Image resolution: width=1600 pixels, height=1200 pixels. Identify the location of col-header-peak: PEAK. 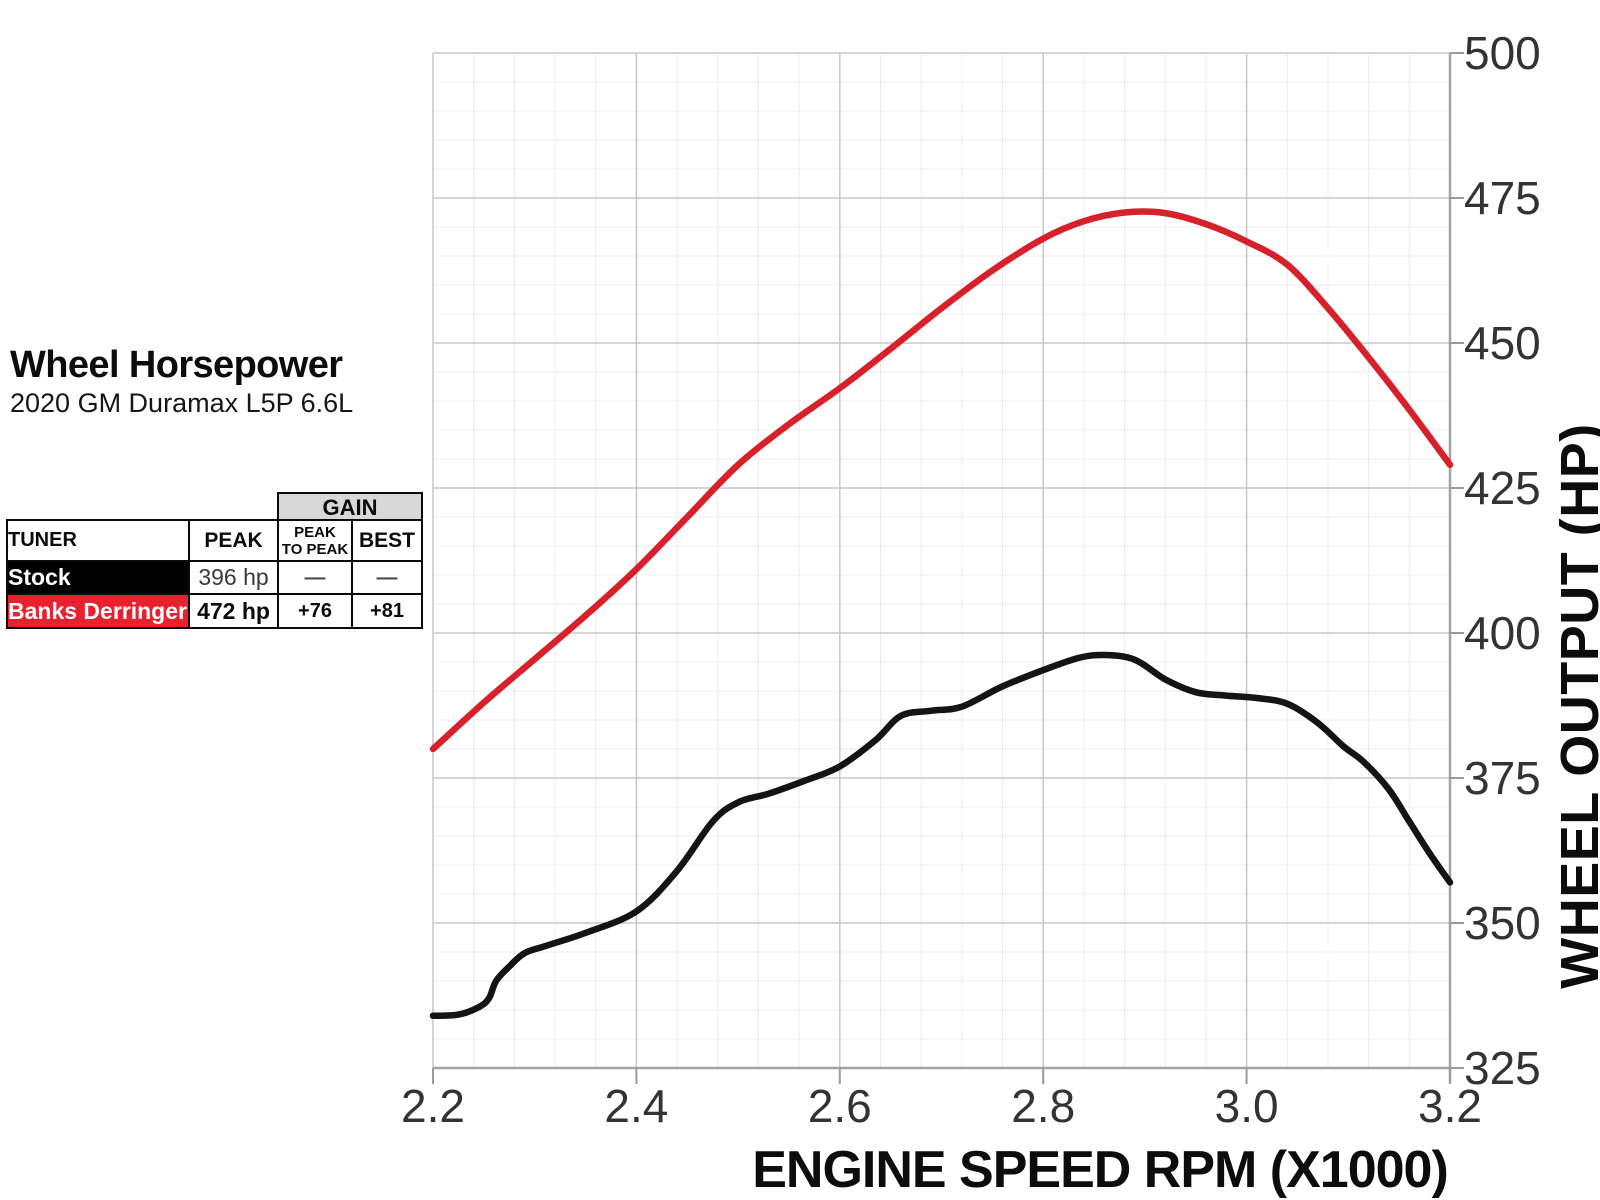
(233, 540).